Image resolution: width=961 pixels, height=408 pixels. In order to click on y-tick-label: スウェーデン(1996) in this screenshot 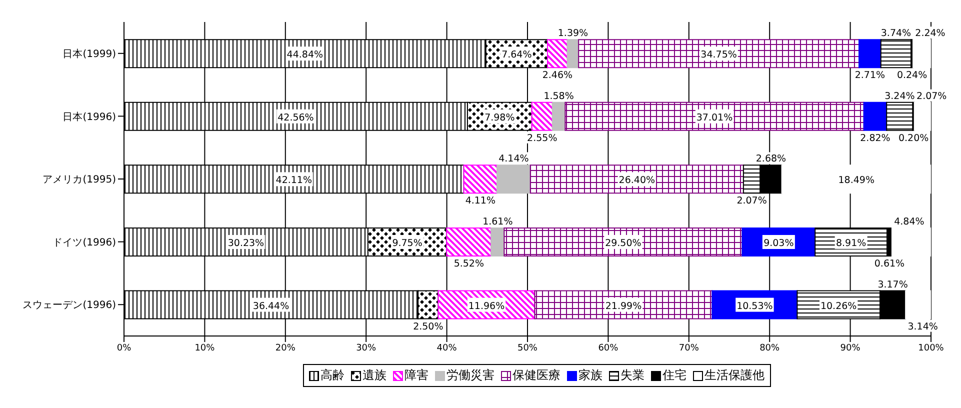, I will do `click(69, 306)`.